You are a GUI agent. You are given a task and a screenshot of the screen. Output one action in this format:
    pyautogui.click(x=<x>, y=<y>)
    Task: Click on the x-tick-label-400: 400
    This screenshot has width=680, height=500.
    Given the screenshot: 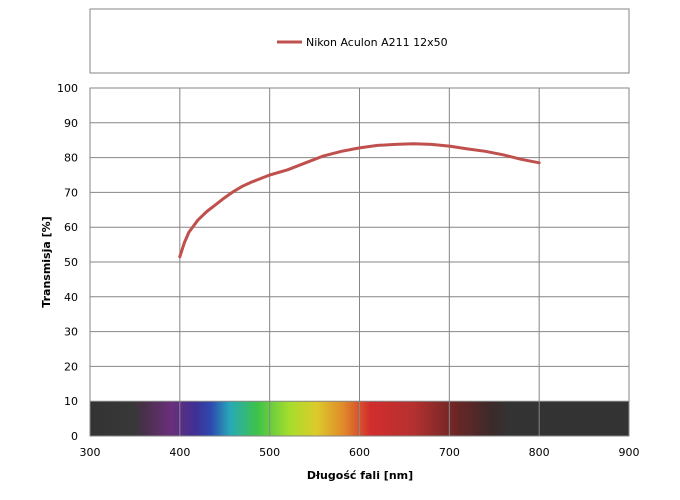 What is the action you would take?
    pyautogui.click(x=179, y=452)
    